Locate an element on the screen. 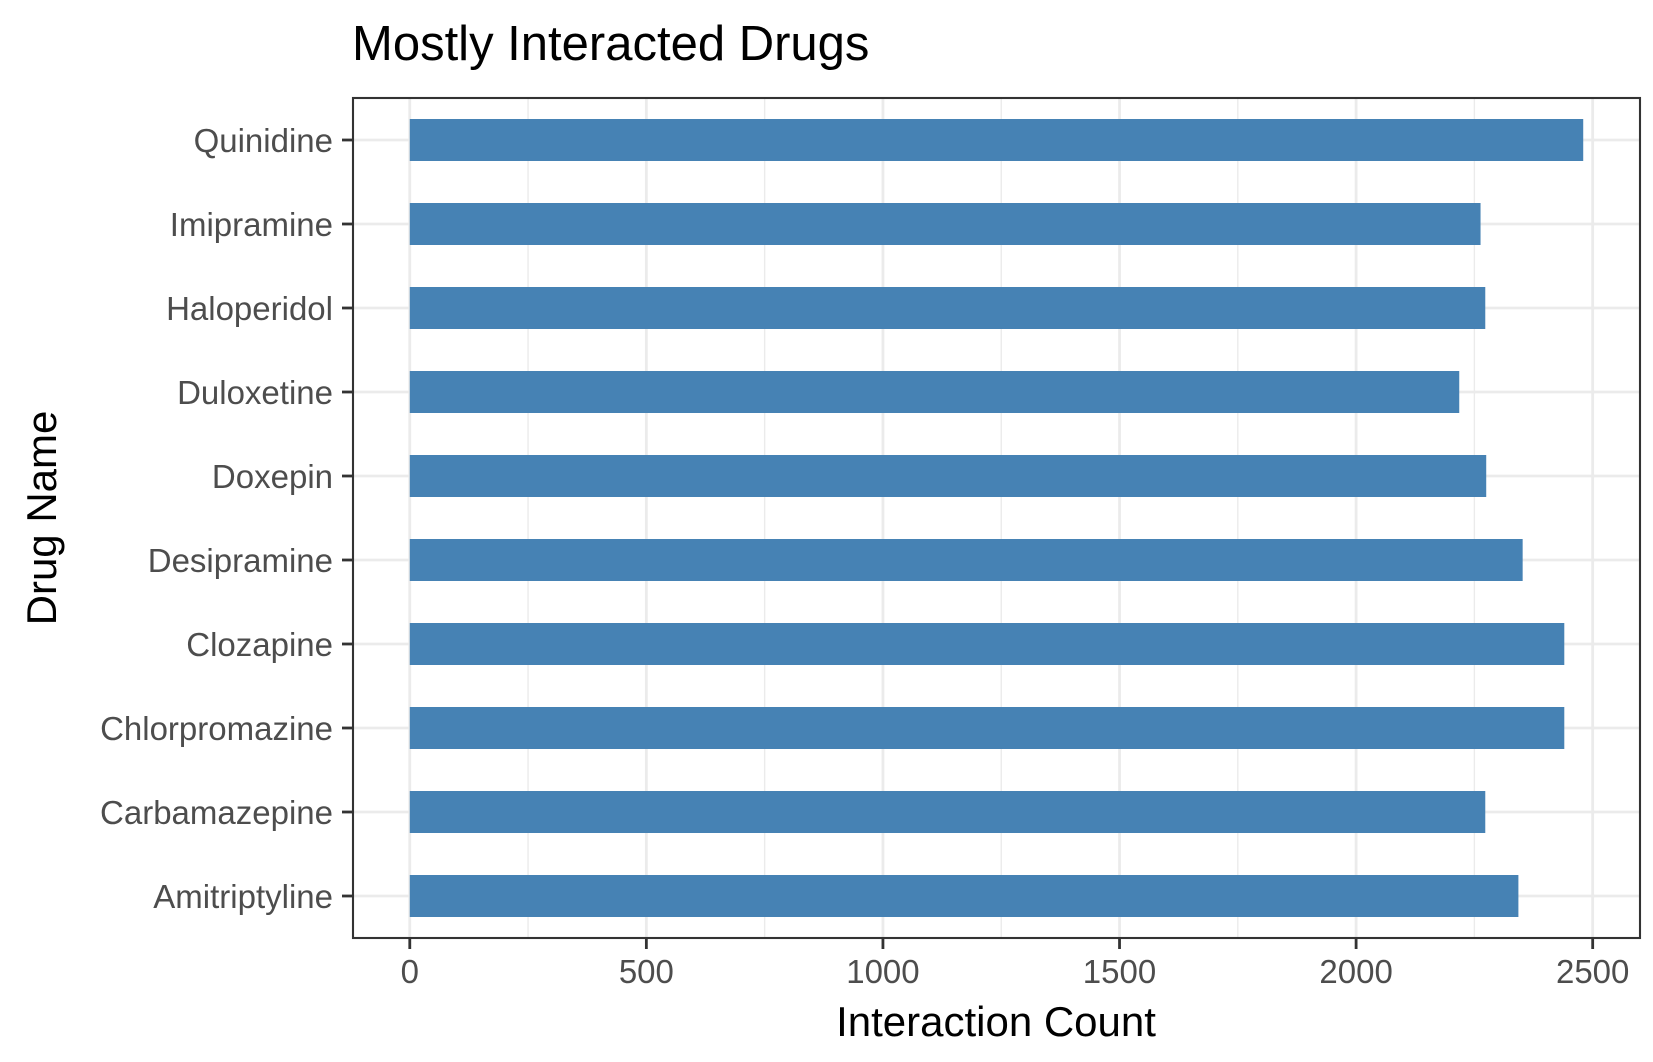 The height and width of the screenshot is (1062, 1653). y-tick-label: Desipramine is located at coordinates (240, 560).